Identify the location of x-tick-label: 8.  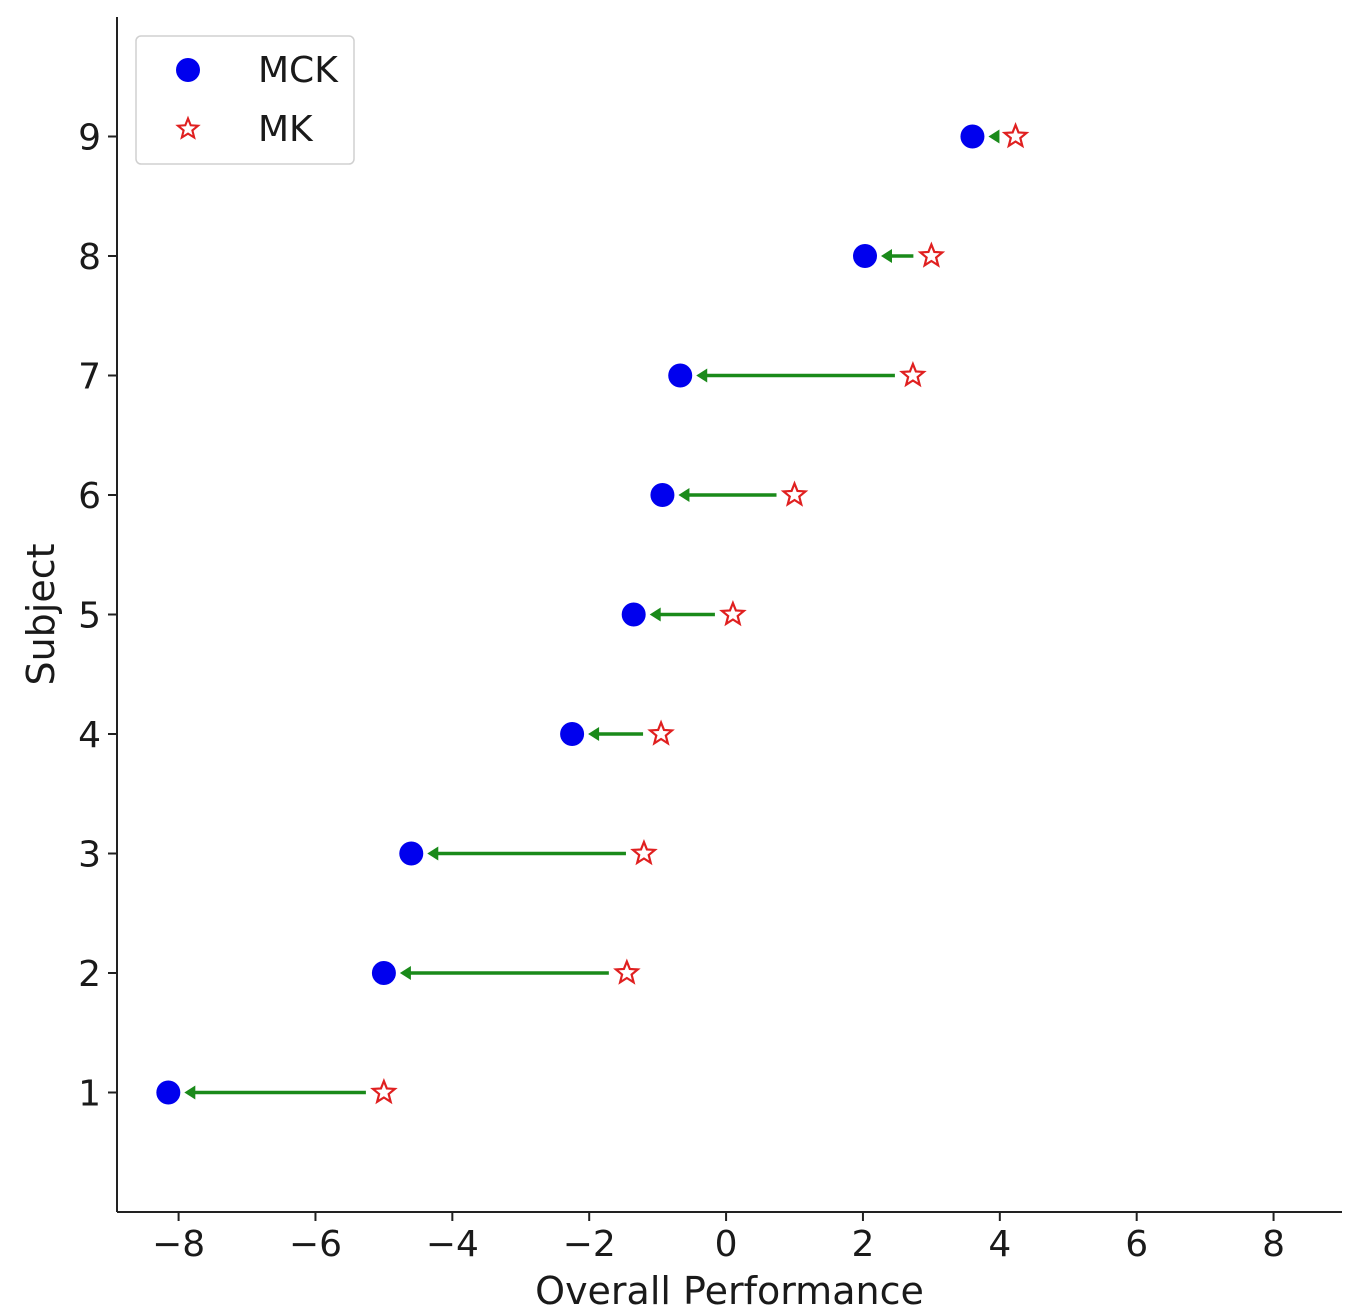
(1273, 1244).